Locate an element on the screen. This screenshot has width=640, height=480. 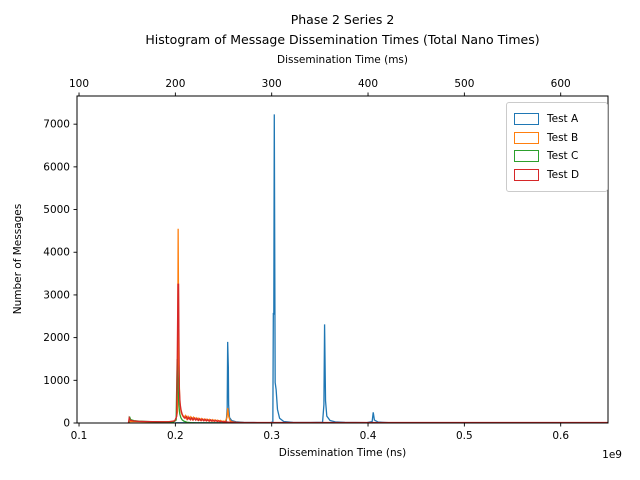
legend-entry-test-b: Test B is located at coordinates (557, 137).